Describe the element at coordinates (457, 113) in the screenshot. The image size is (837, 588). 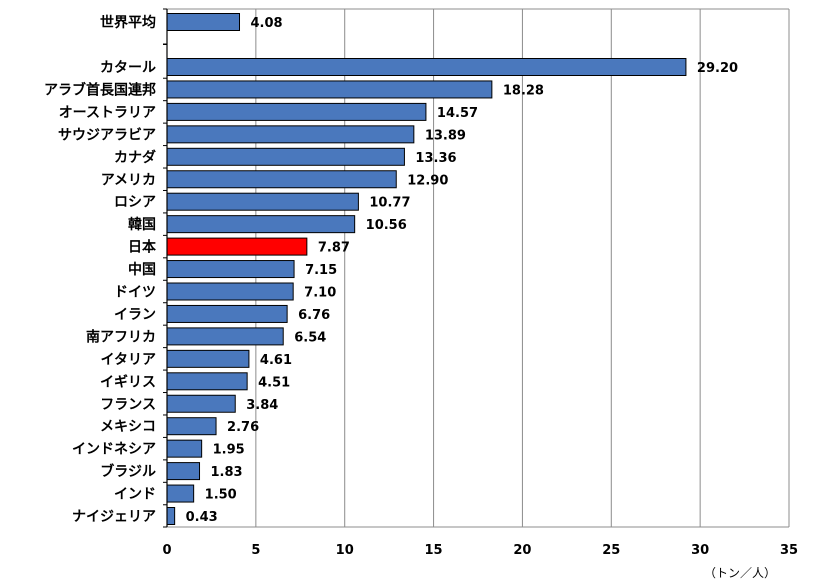
I see `value-label-3: 14.57` at that location.